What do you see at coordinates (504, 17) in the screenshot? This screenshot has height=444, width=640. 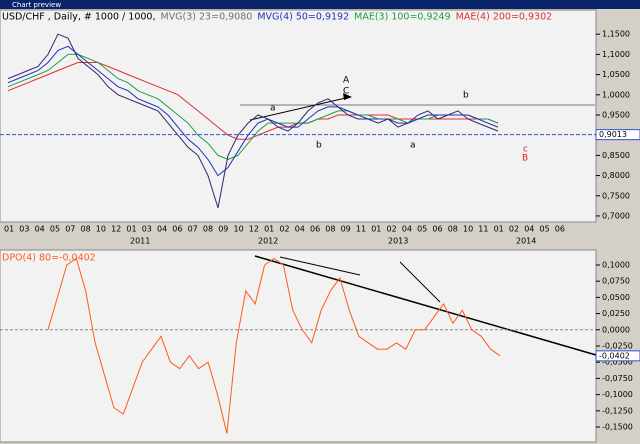 I see `header-text: MAE(4) 200=0,9302` at bounding box center [504, 17].